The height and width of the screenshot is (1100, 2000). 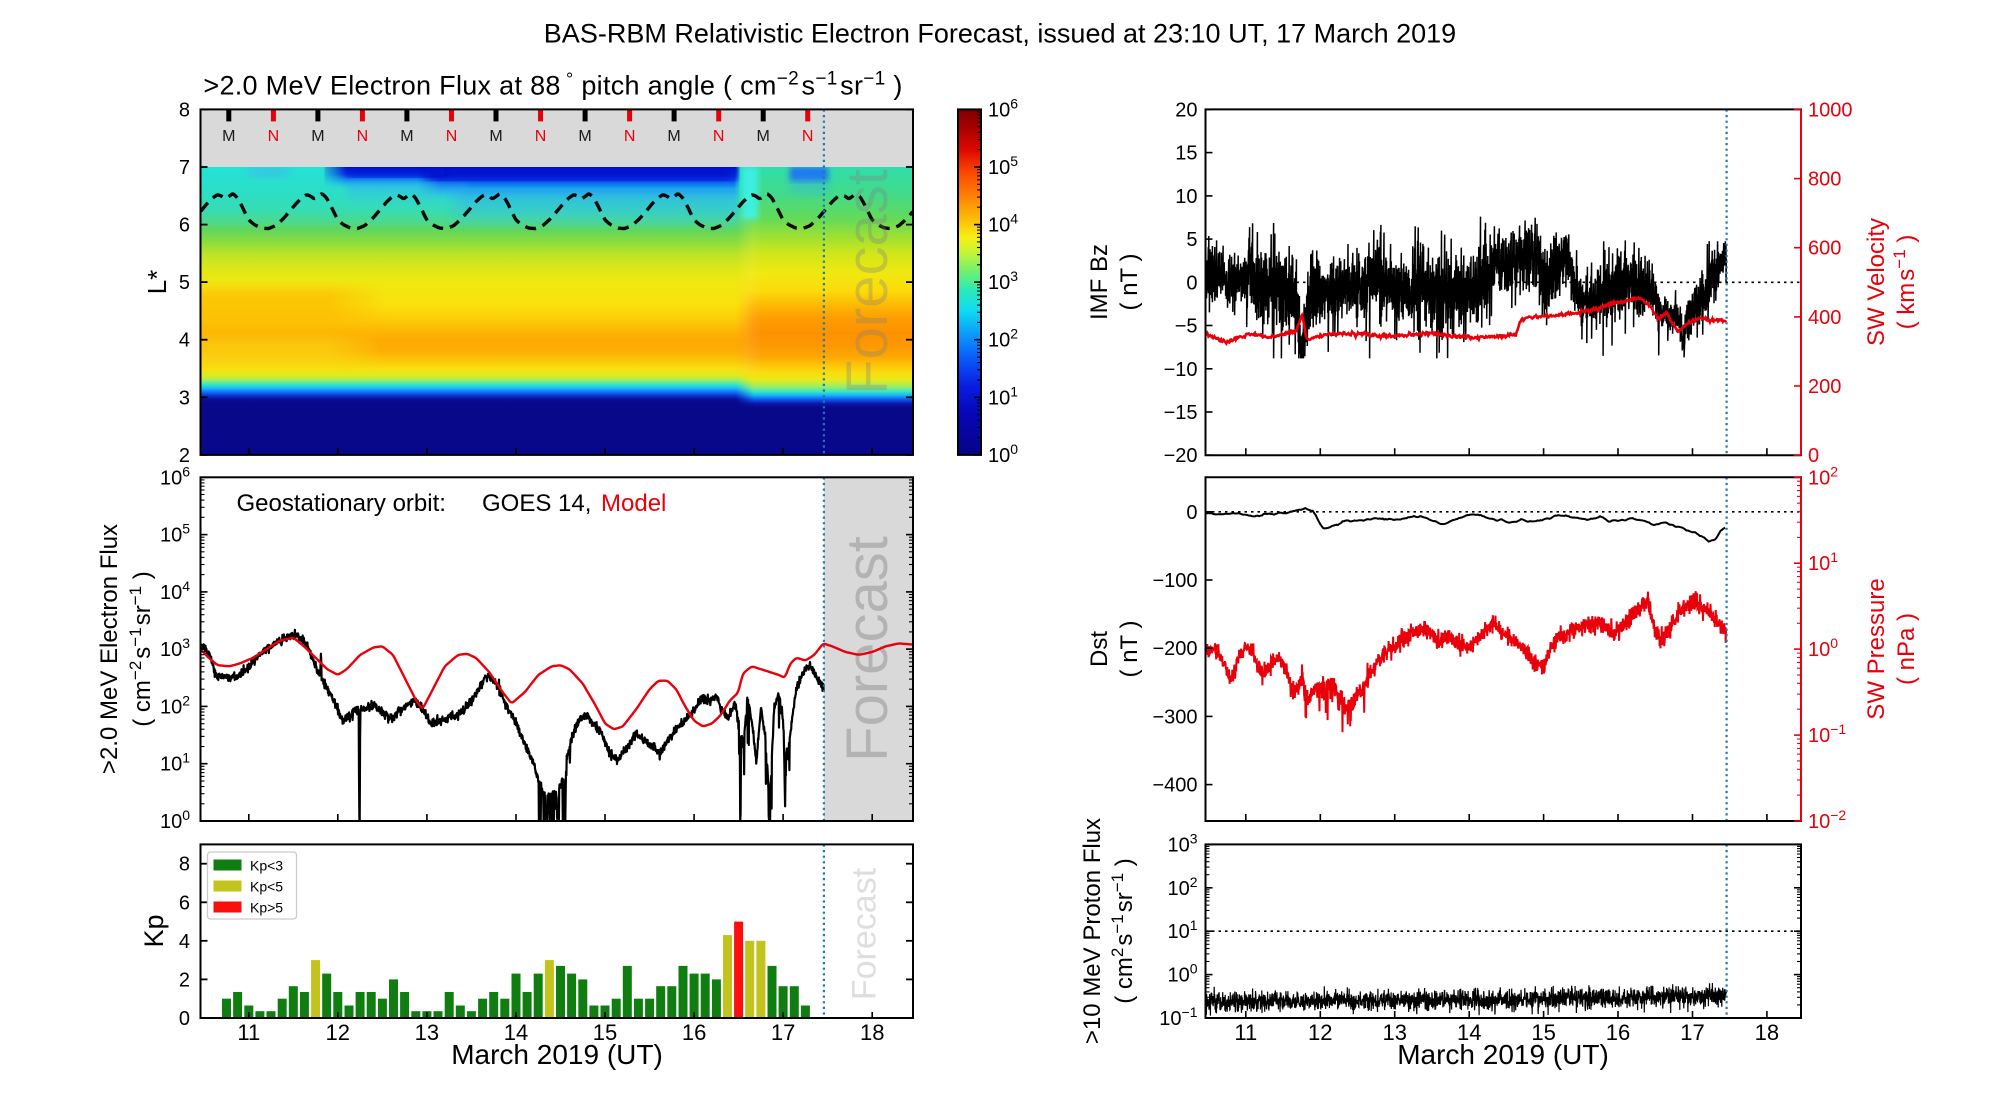 I want to click on svg-text: 10, so click(x=1186, y=197).